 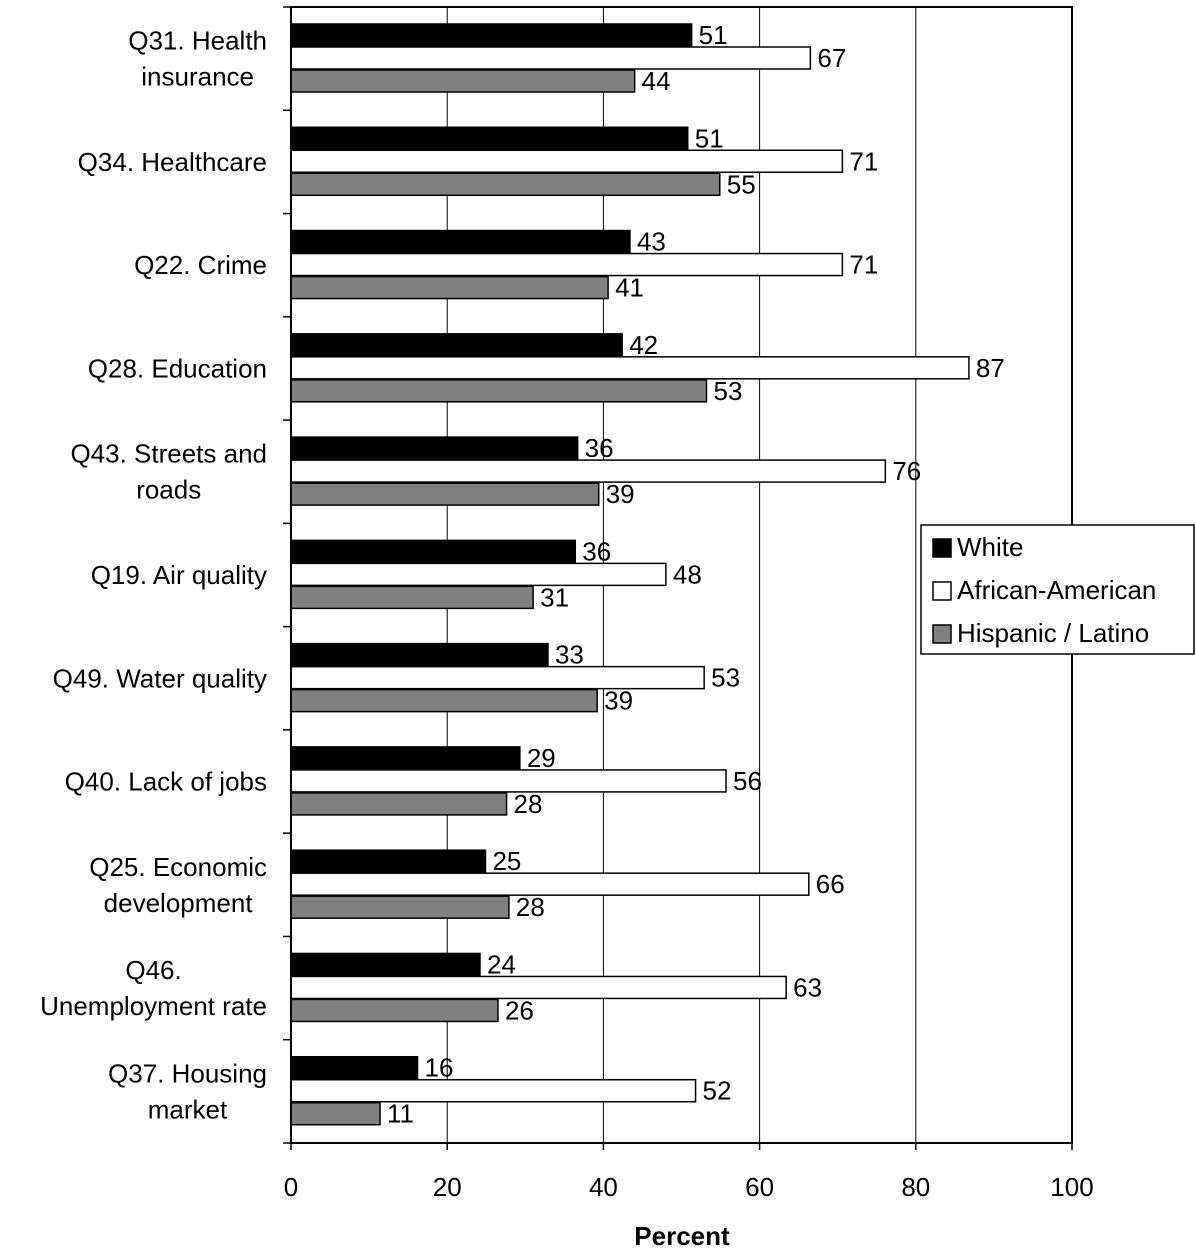 I want to click on x-tick-label: 60, so click(x=759, y=1187).